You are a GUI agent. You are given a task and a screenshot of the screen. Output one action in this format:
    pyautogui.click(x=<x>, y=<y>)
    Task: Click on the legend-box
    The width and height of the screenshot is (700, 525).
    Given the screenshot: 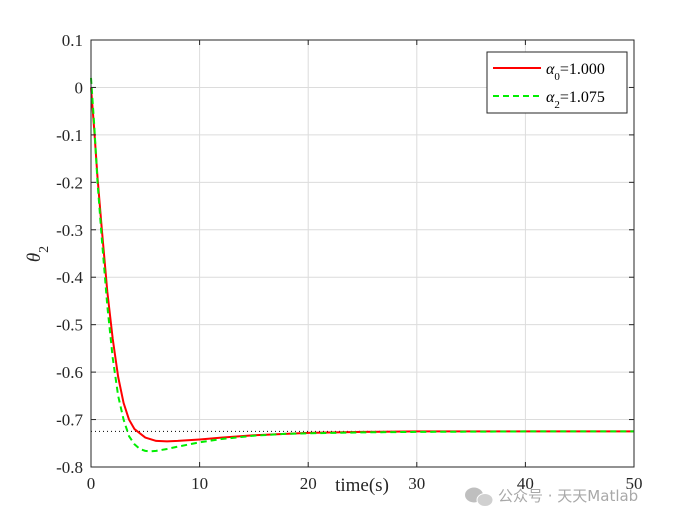 What is the action you would take?
    pyautogui.click(x=557, y=82)
    